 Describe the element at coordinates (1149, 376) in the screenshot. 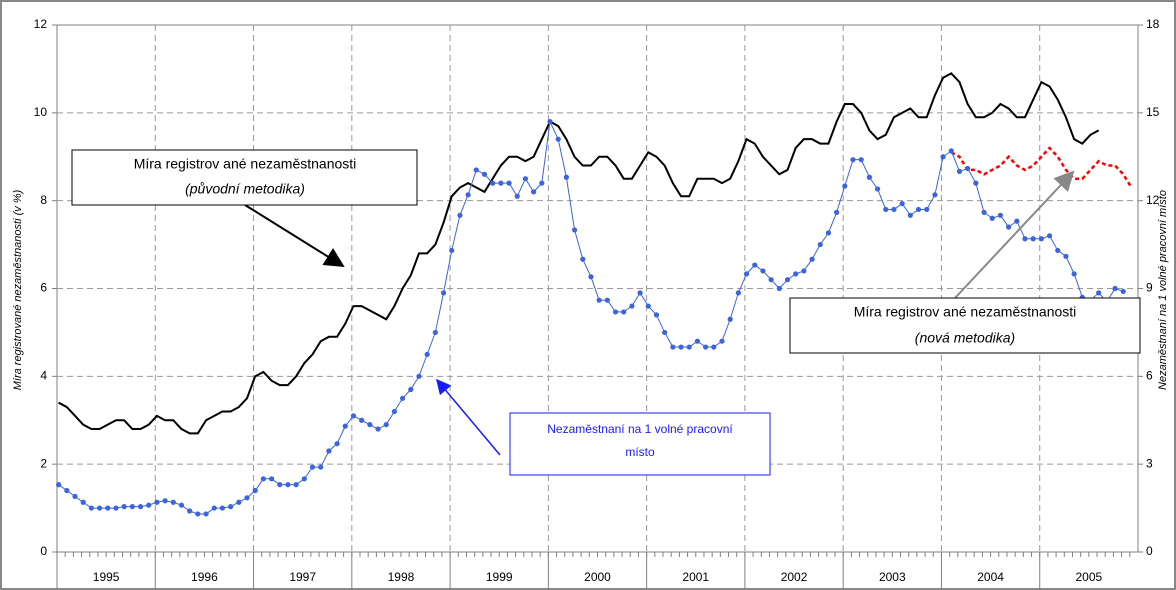

I see `y2-tick-label: 6` at that location.